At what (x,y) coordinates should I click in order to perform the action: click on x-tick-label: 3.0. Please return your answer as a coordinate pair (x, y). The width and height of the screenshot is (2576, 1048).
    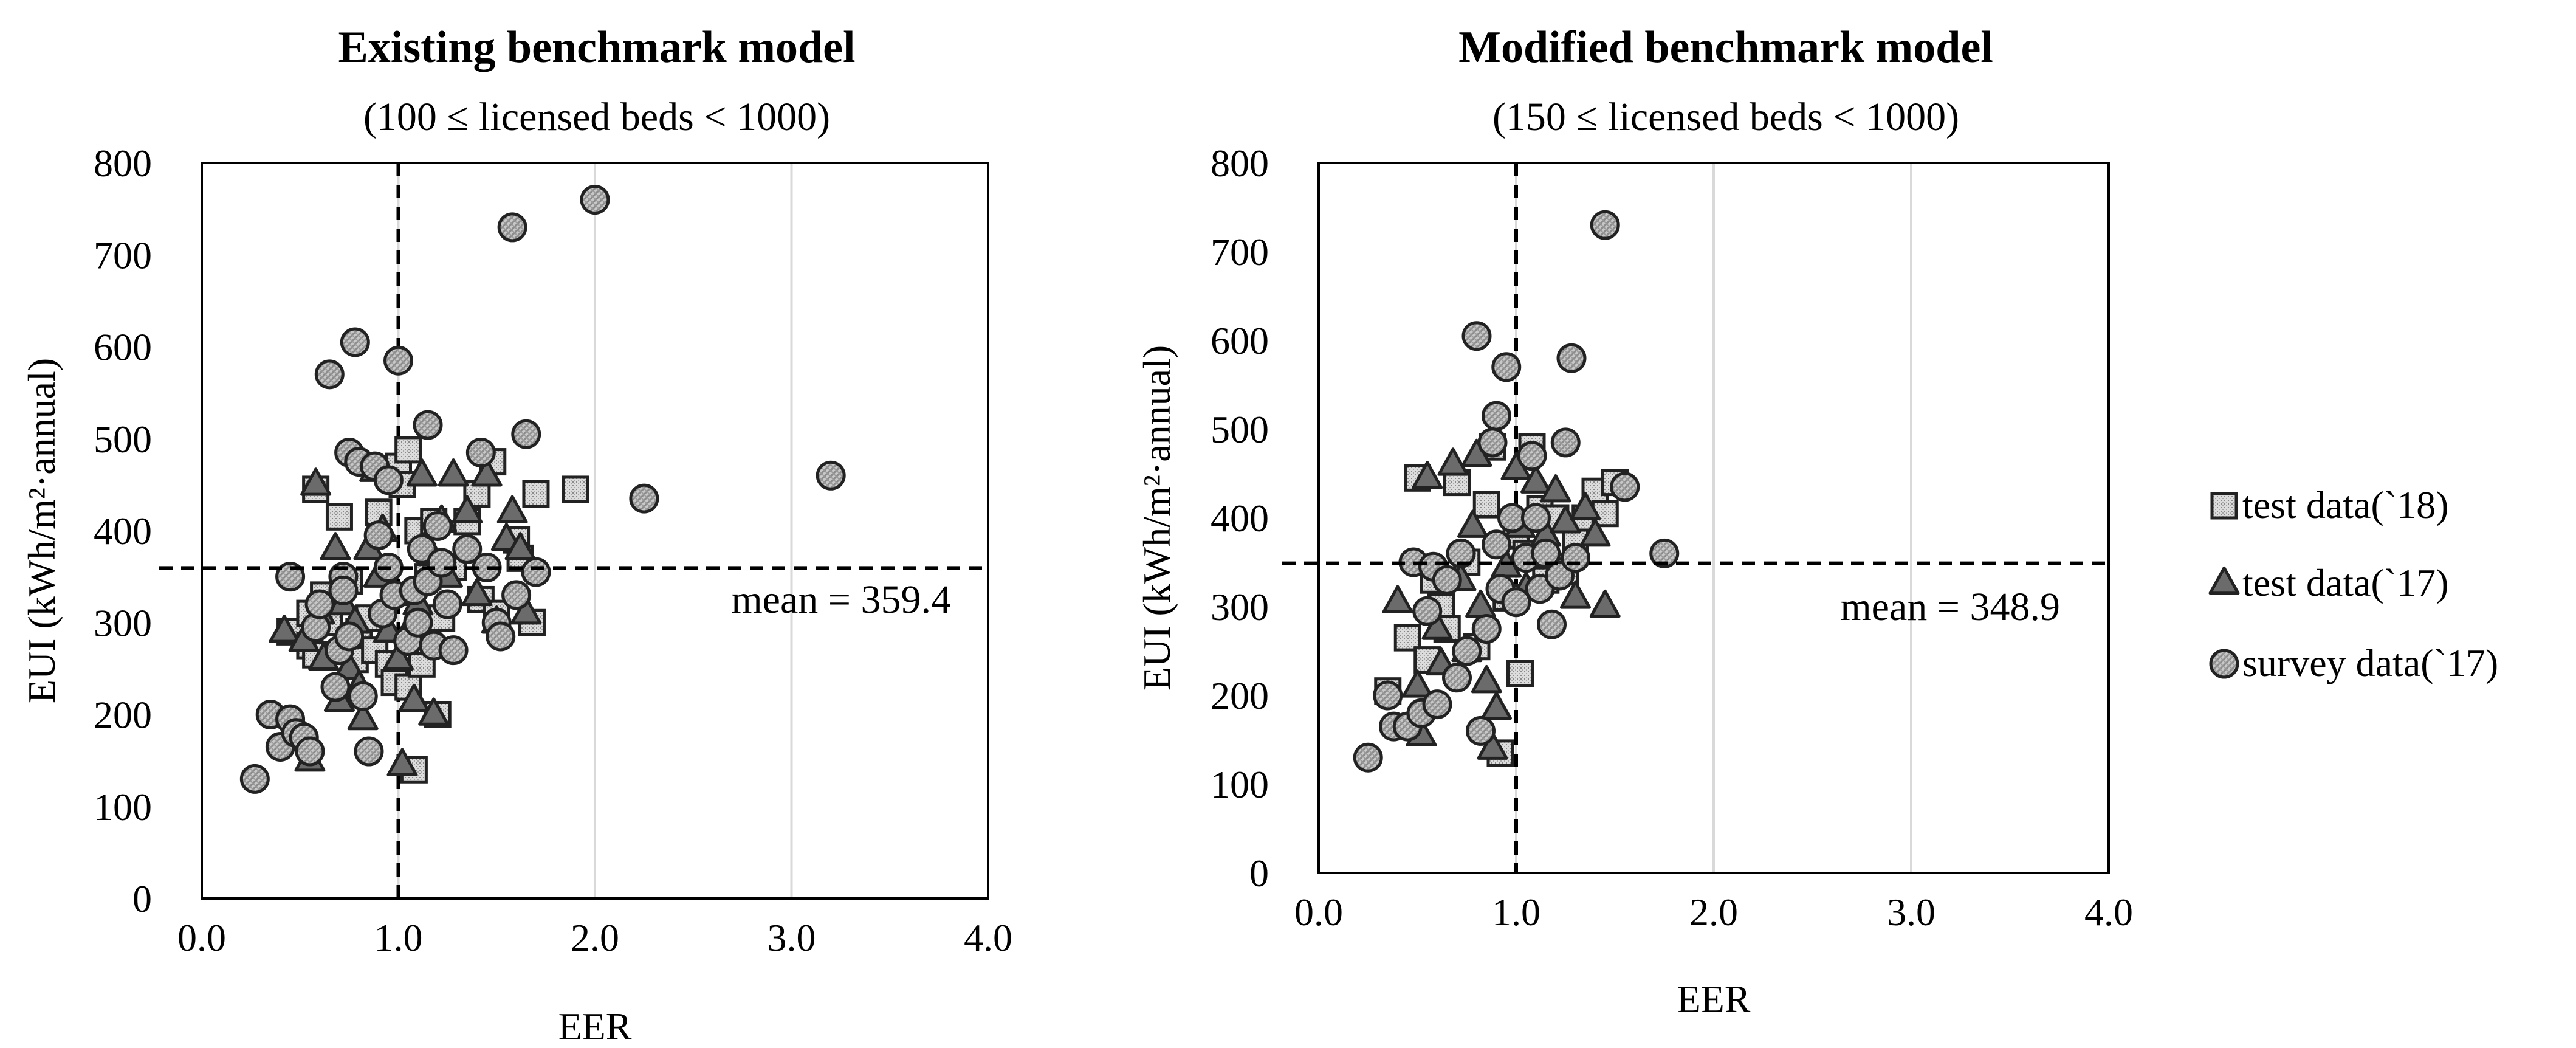
    Looking at the image, I should click on (1911, 912).